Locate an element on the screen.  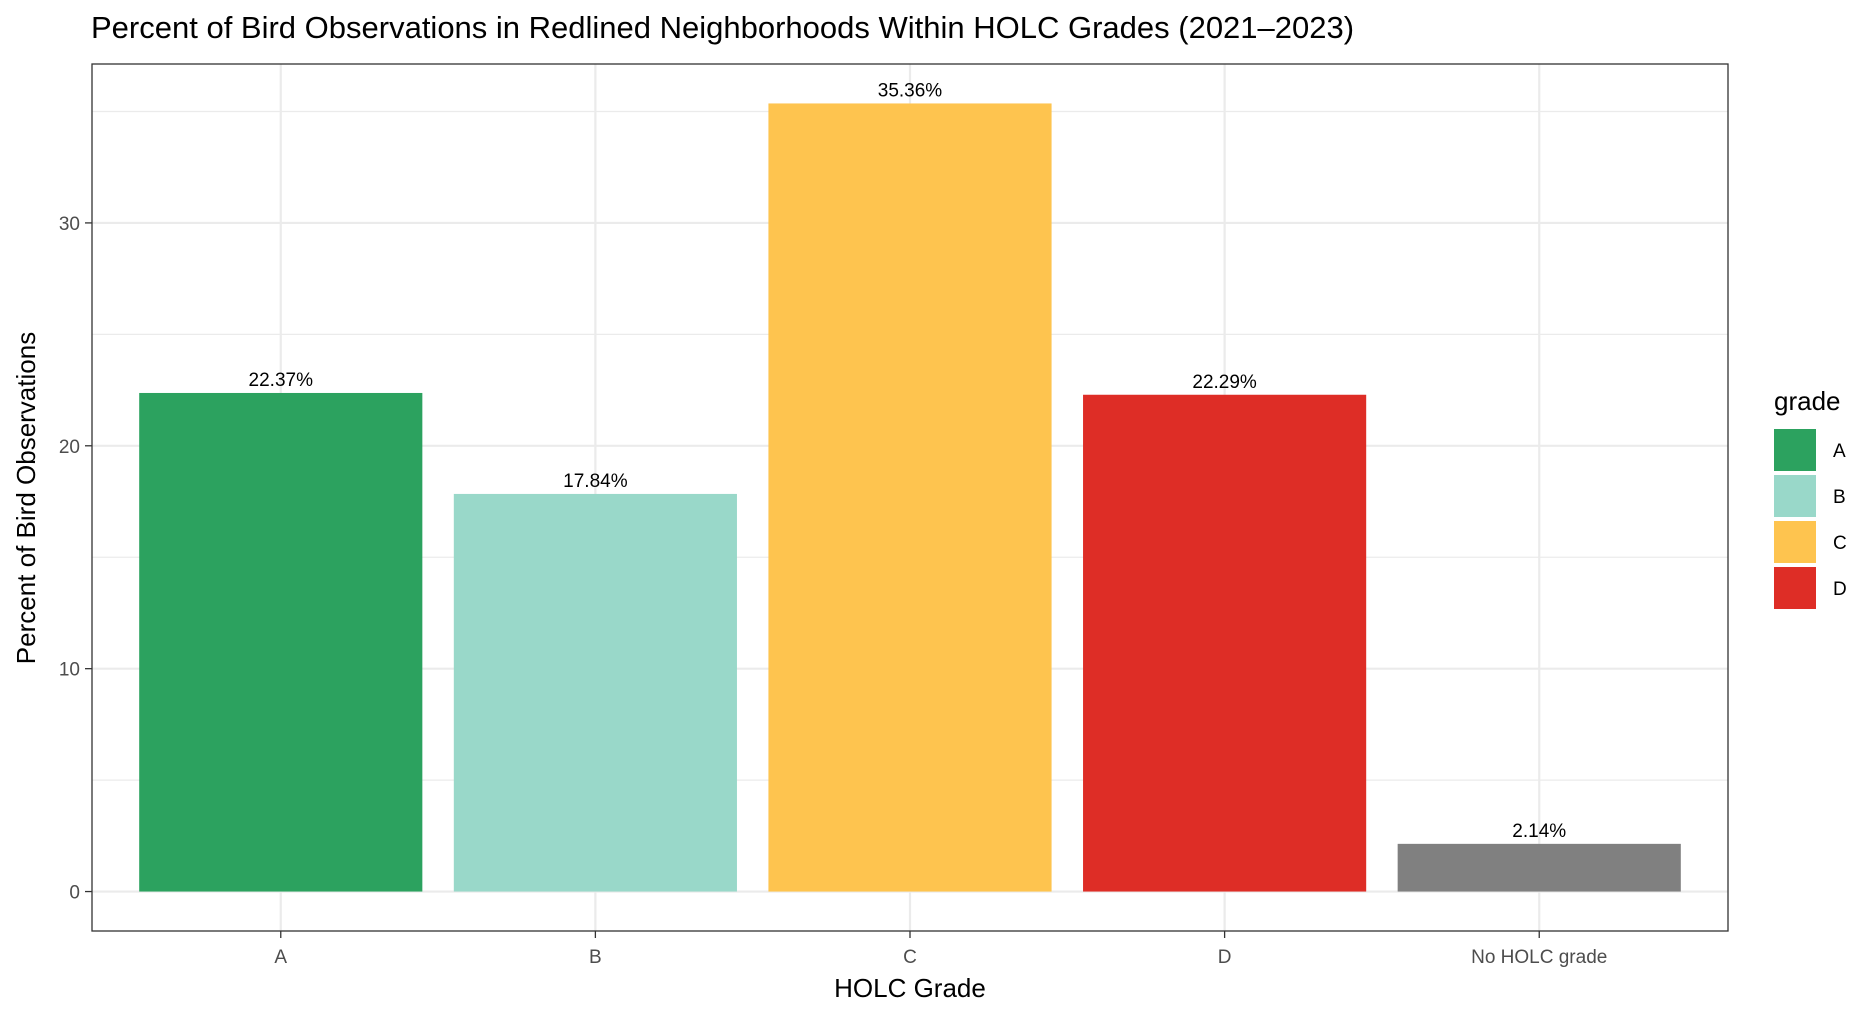
x-tick-label: A is located at coordinates (280, 957).